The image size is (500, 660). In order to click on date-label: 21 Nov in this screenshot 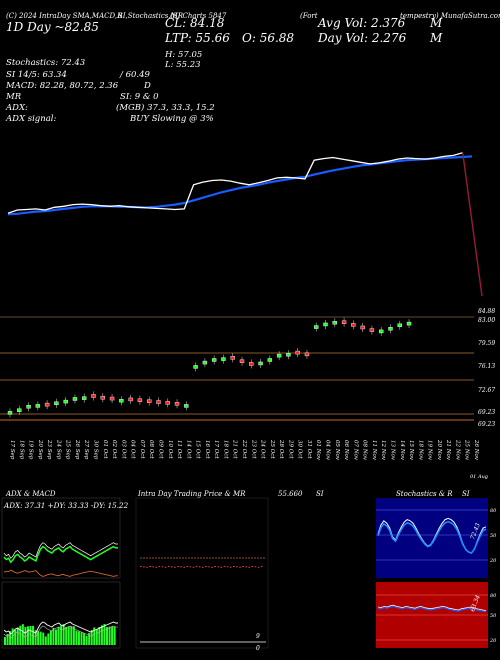, I will do `click(448, 450)`.